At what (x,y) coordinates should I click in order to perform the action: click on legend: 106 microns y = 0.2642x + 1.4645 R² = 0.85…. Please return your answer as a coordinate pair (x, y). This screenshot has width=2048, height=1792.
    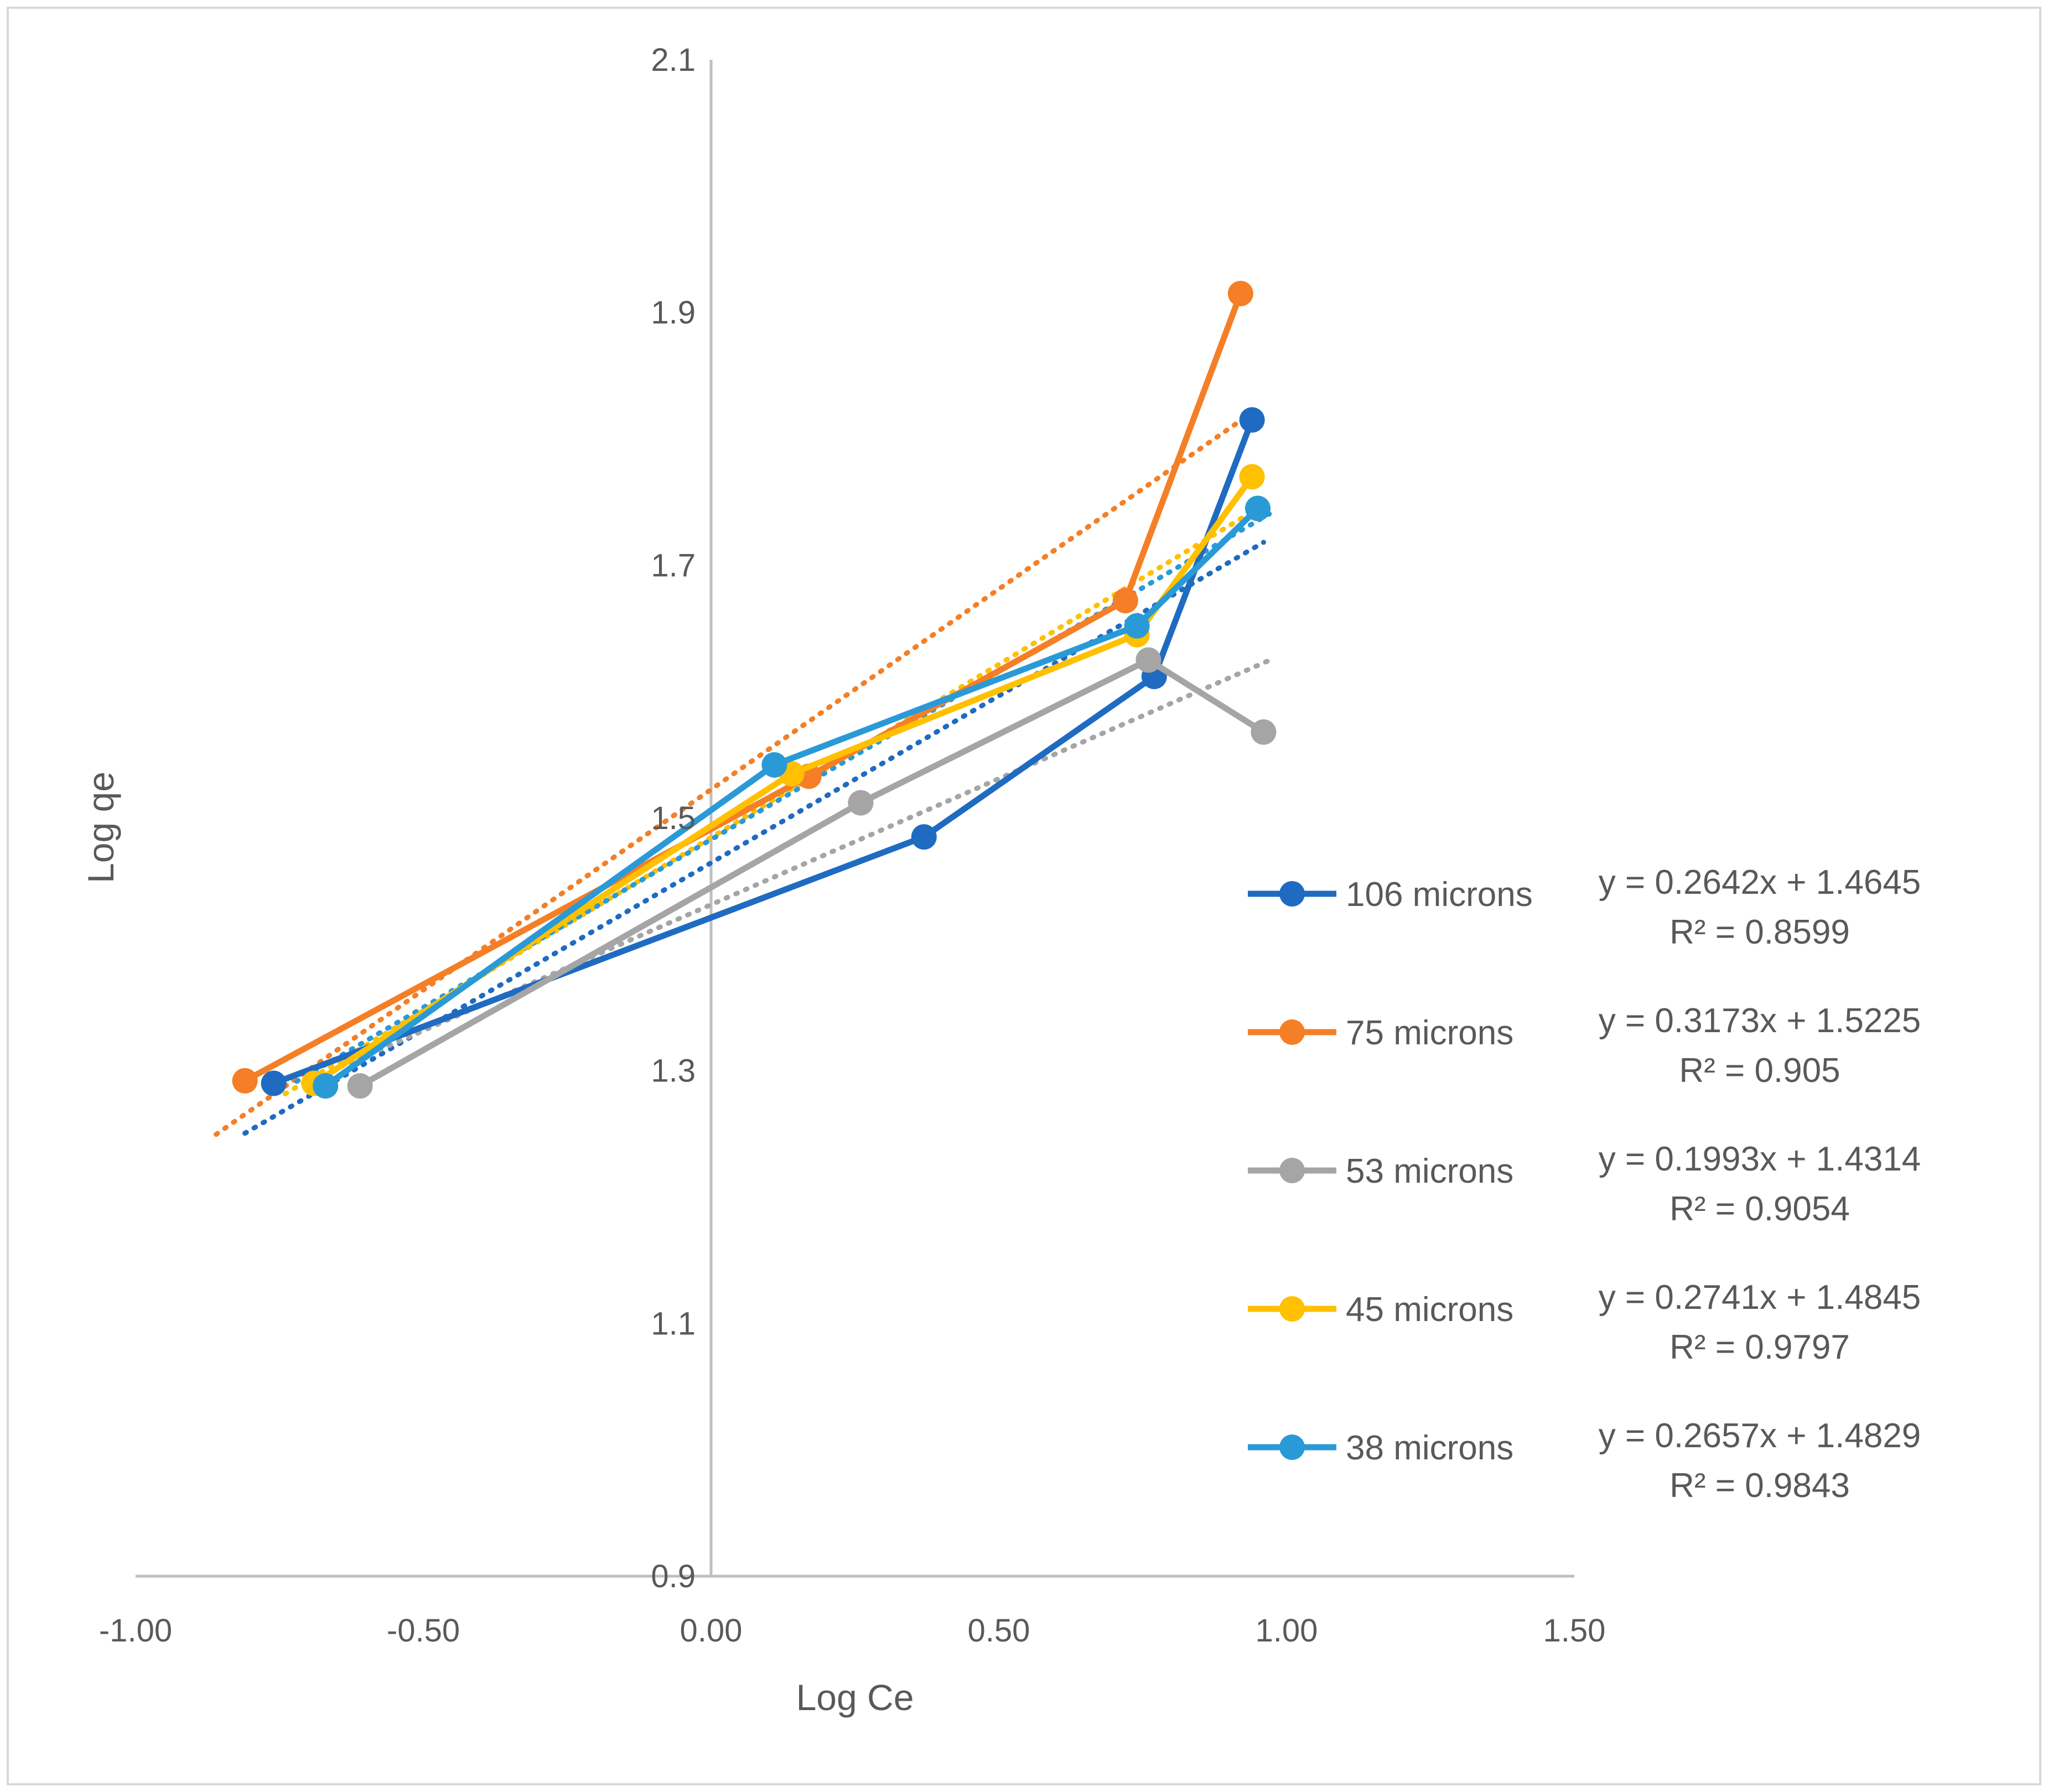
    Looking at the image, I should click on (1584, 1184).